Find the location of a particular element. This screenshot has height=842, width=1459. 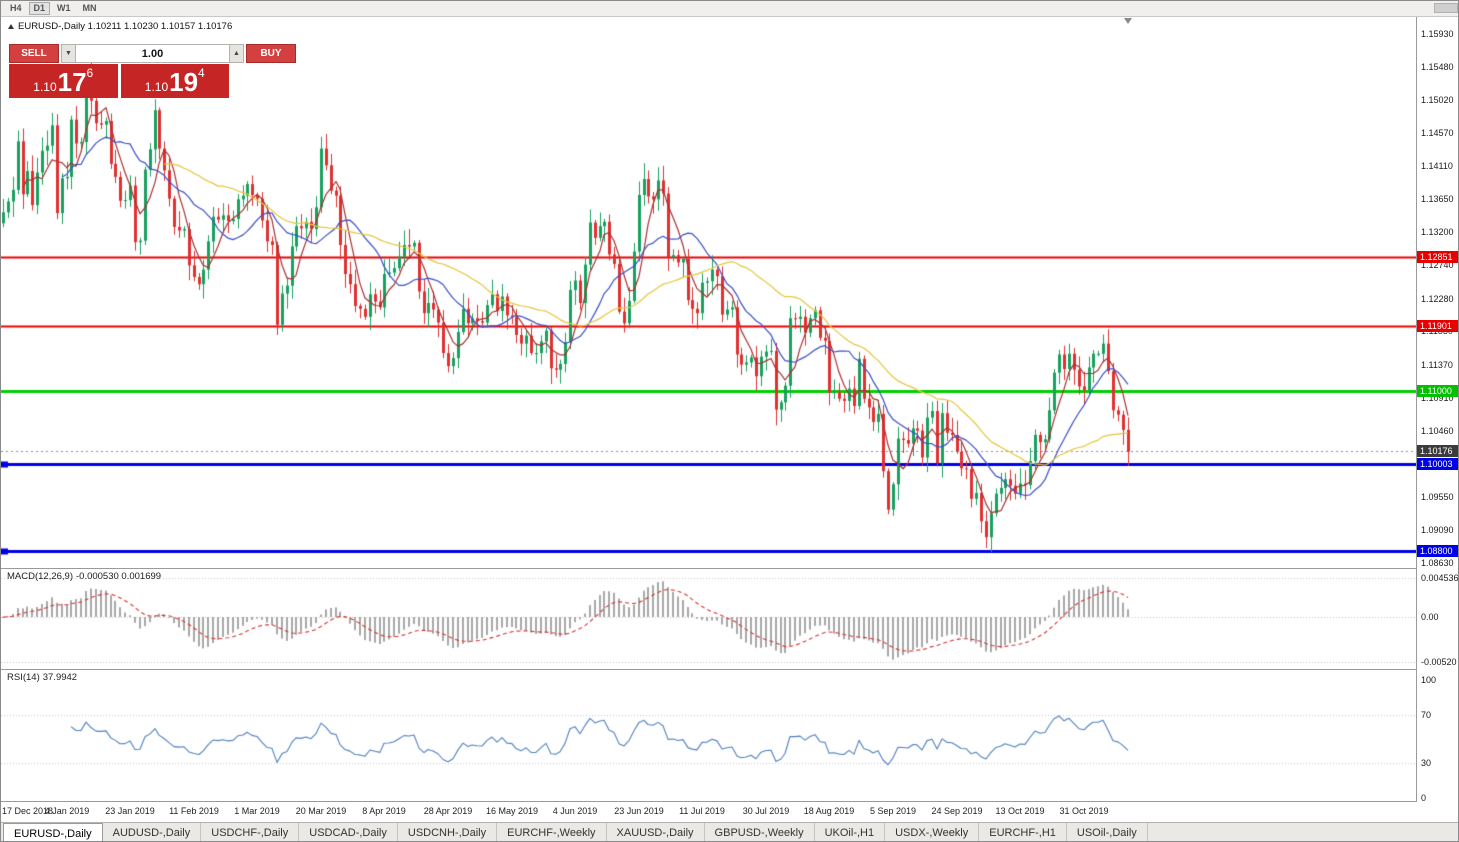

price-axis-label: 1.12740 is located at coordinates (1437, 265).